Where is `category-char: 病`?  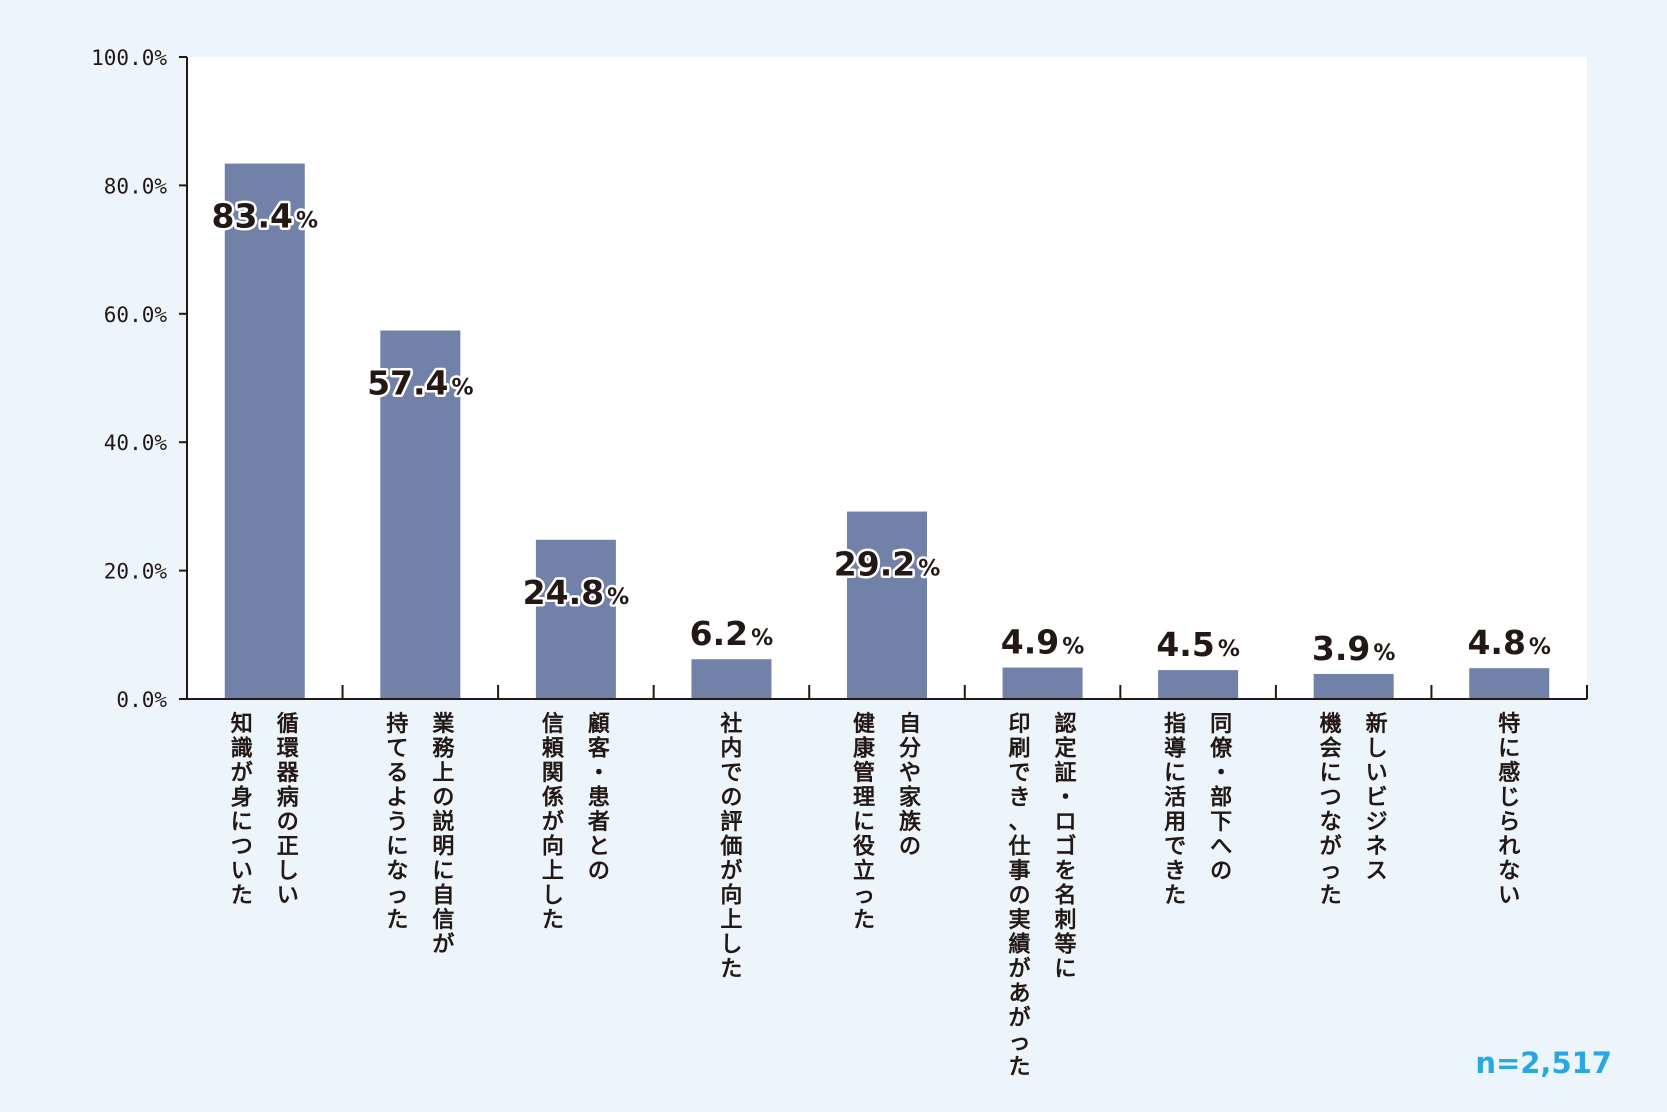
category-char: 病 is located at coordinates (288, 798).